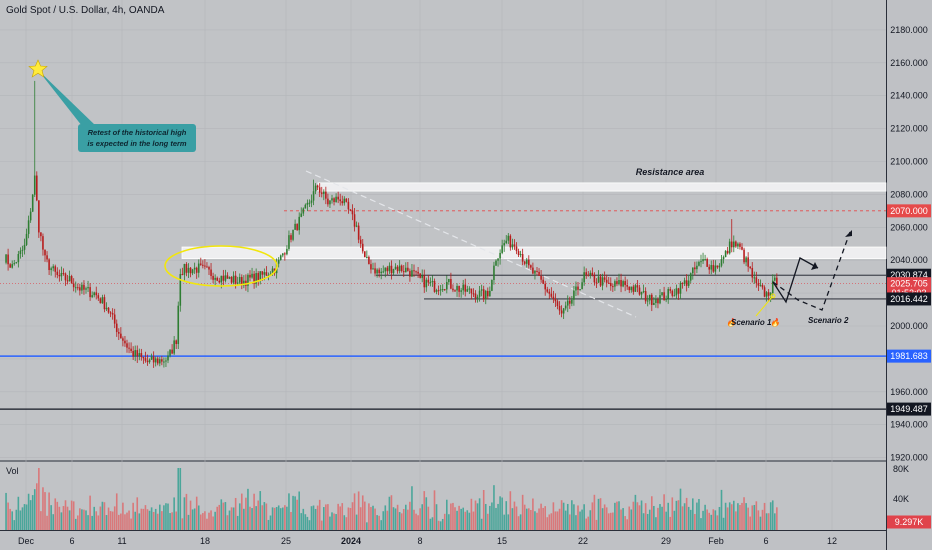 Image resolution: width=932 pixels, height=550 pixels. Describe the element at coordinates (38, 68) in the screenshot. I see `star-icon` at that location.